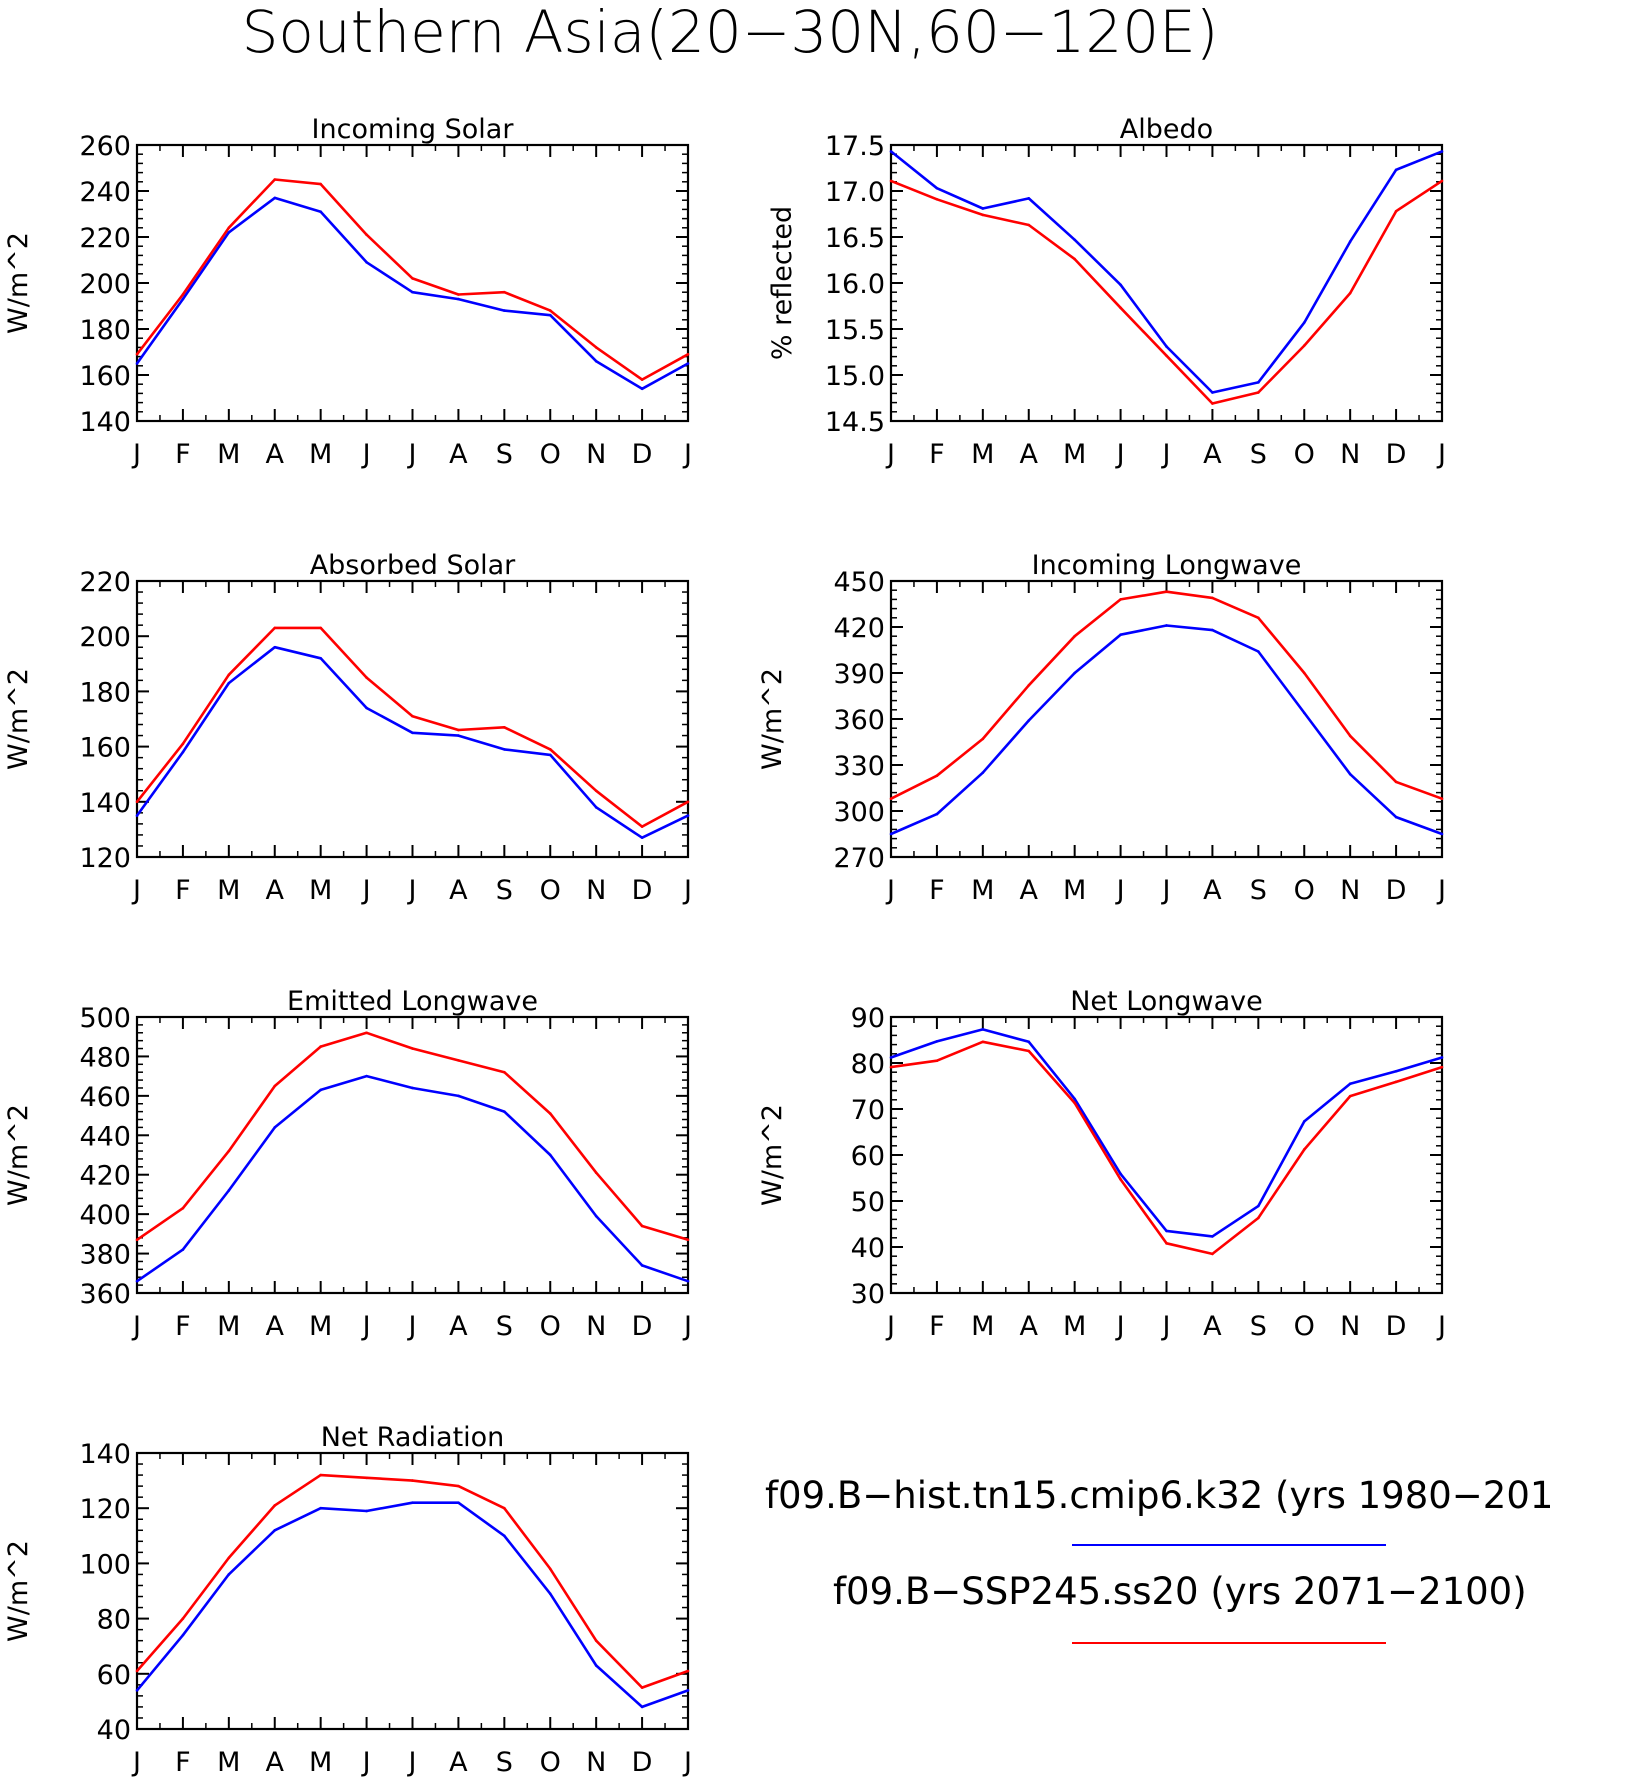  Describe the element at coordinates (105, 1136) in the screenshot. I see `y-tick-label: 440` at that location.